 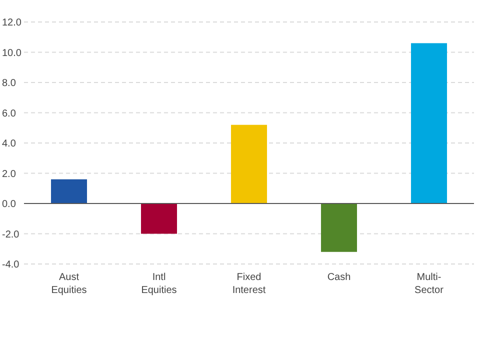 I want to click on y-tick-label: 10.0, so click(x=12, y=53).